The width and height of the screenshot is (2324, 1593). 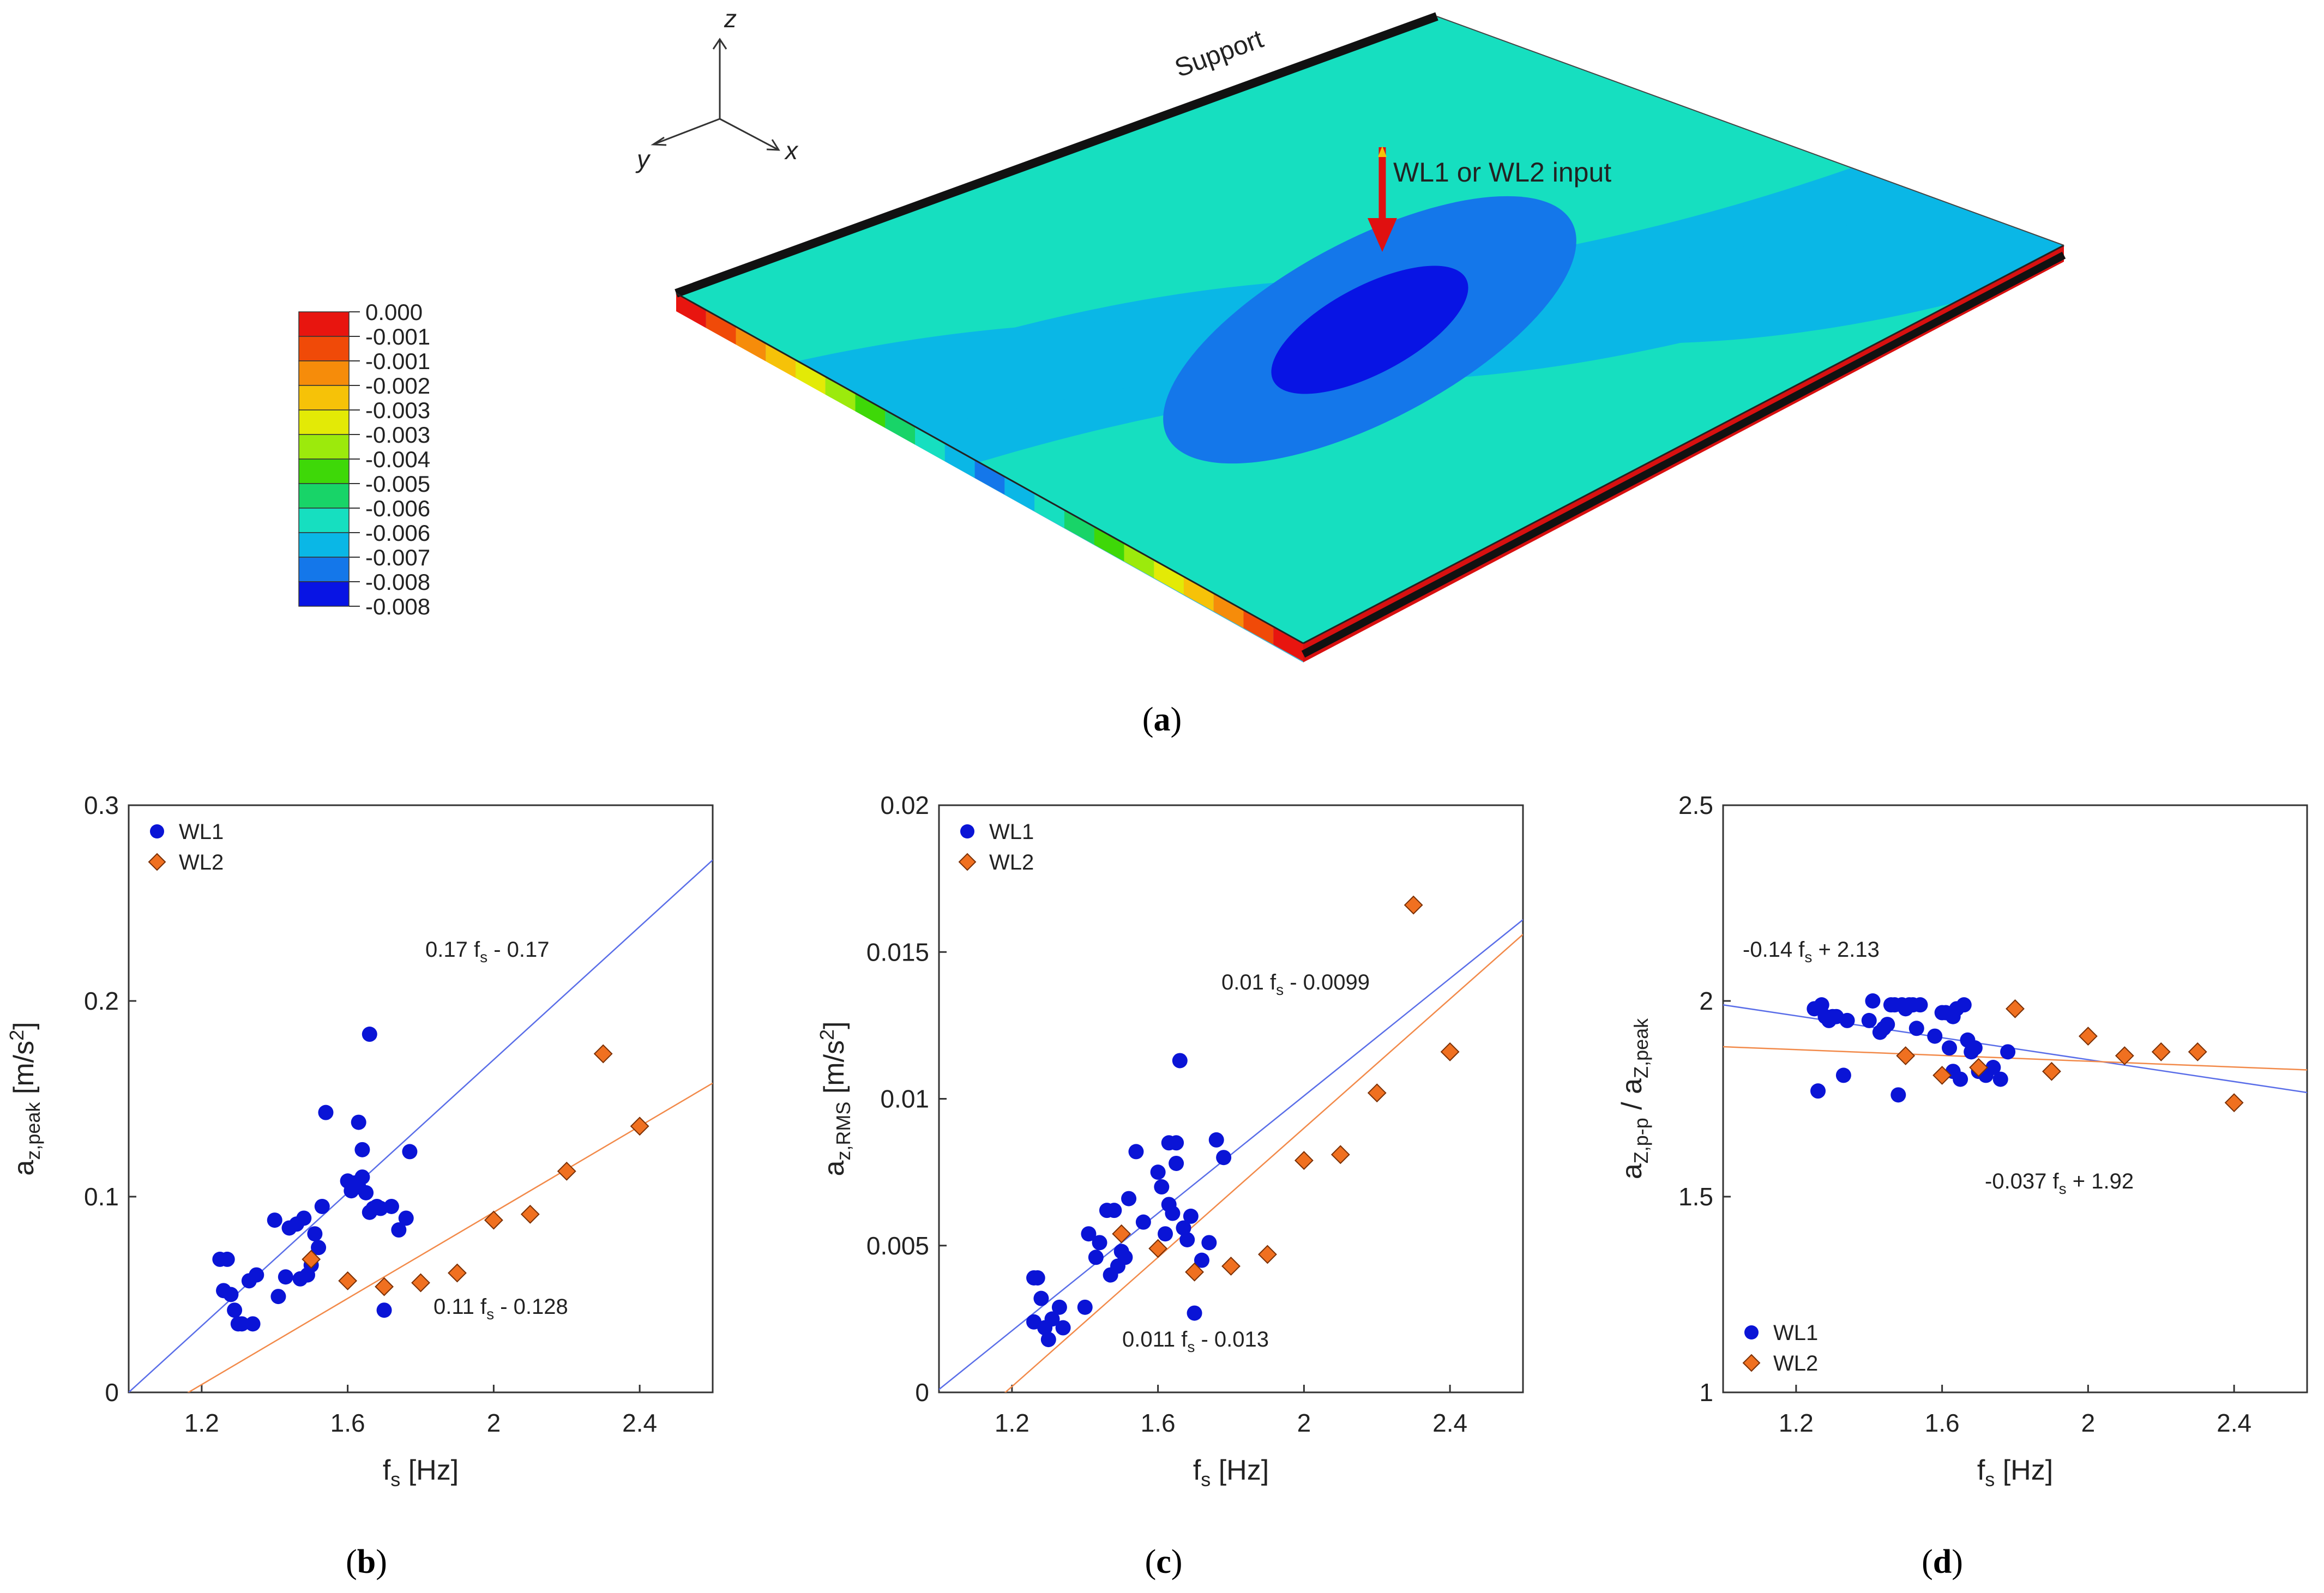 I want to click on axis-z-label: z, so click(x=730, y=18).